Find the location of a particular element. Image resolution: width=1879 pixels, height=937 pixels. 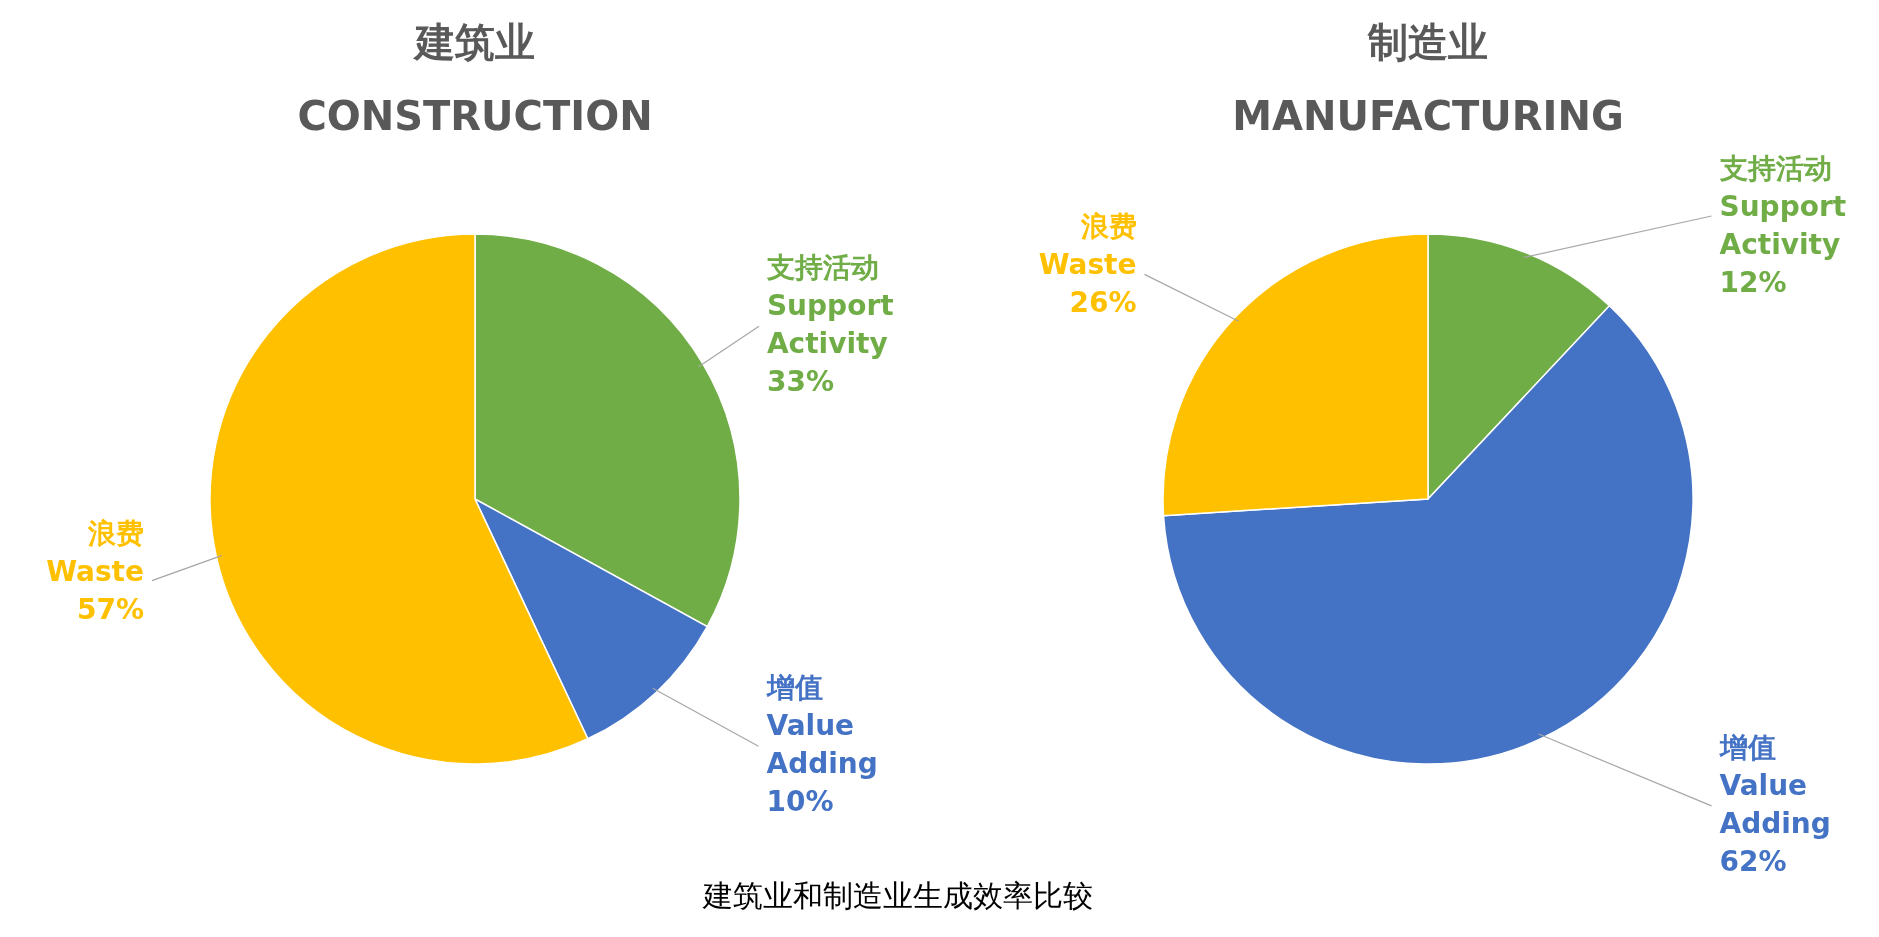

data-label: 33% is located at coordinates (800, 381).